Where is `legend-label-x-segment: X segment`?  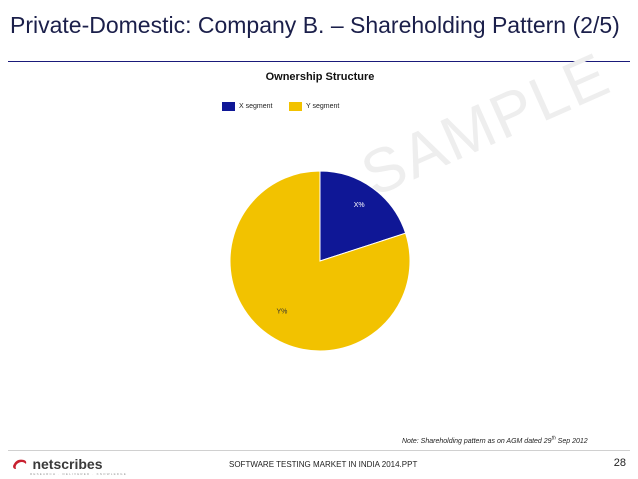
legend-label-x-segment: X segment is located at coordinates (256, 106).